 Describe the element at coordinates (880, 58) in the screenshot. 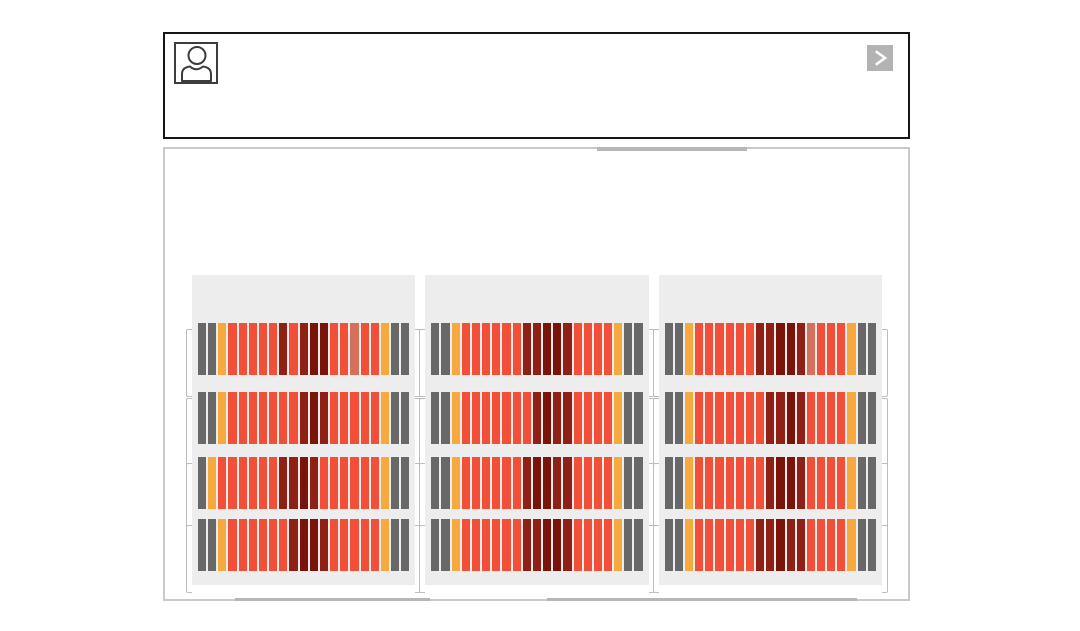

I see `submit-arrow-button` at that location.